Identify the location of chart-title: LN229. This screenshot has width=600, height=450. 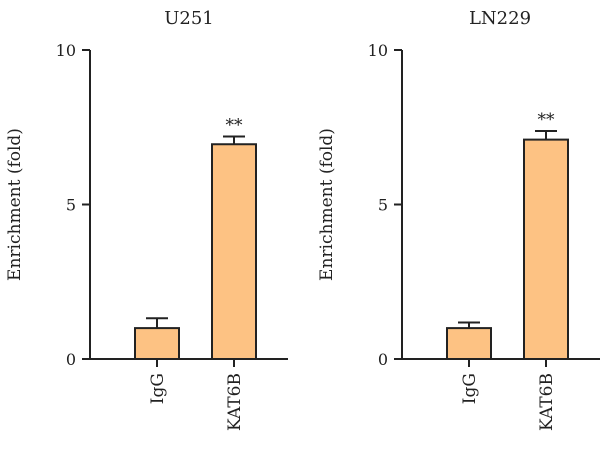
(500, 18).